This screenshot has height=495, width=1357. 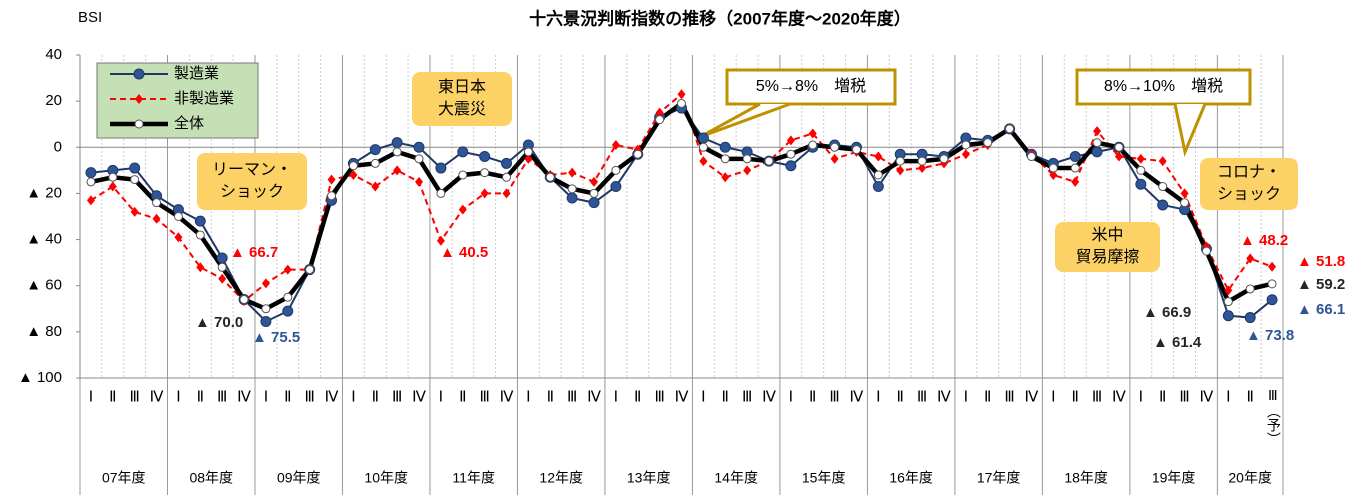 What do you see at coordinates (1174, 478) in the screenshot?
I see `year-label: 19年度` at bounding box center [1174, 478].